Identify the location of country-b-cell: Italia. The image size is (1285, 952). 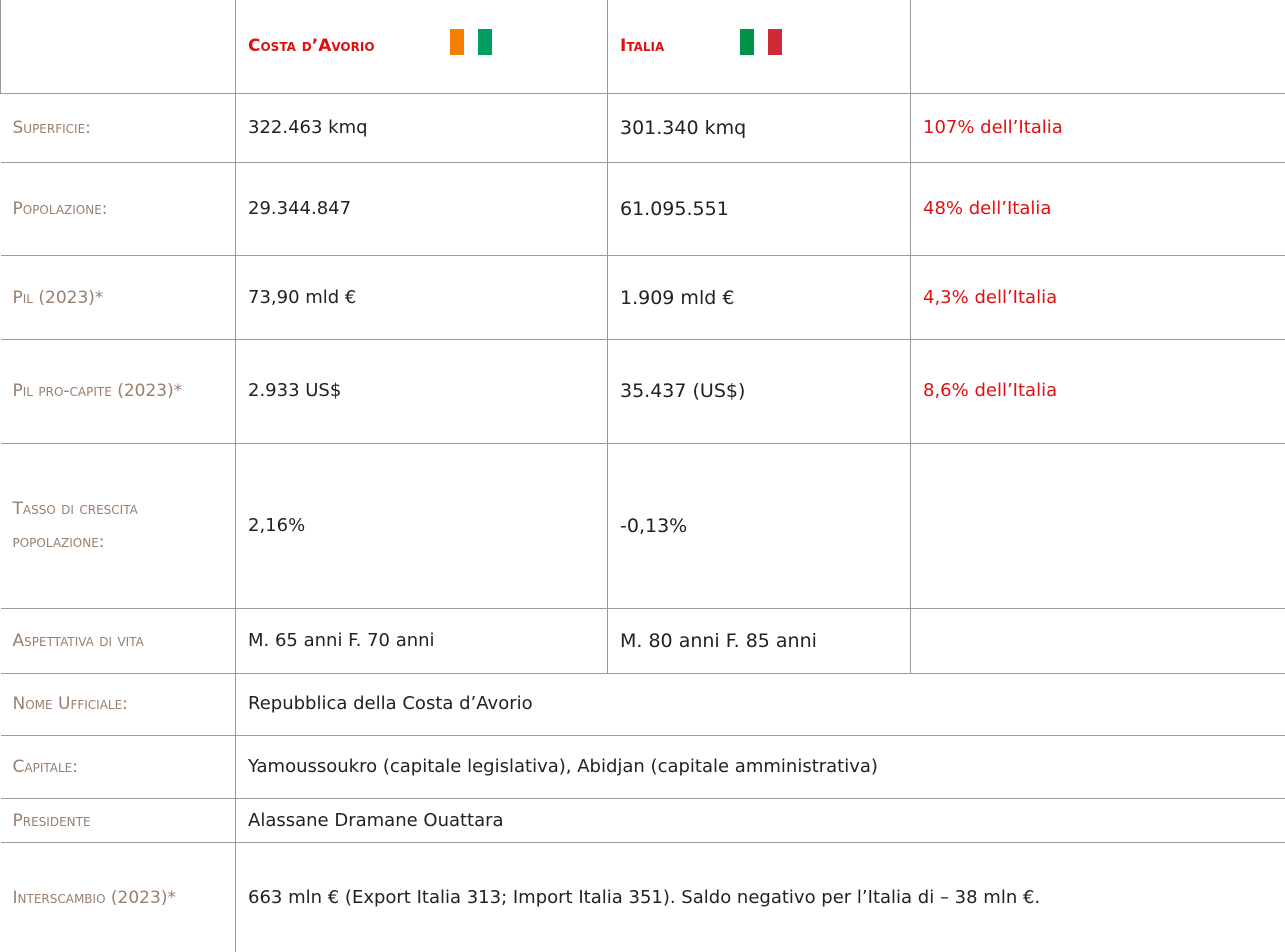
(759, 47).